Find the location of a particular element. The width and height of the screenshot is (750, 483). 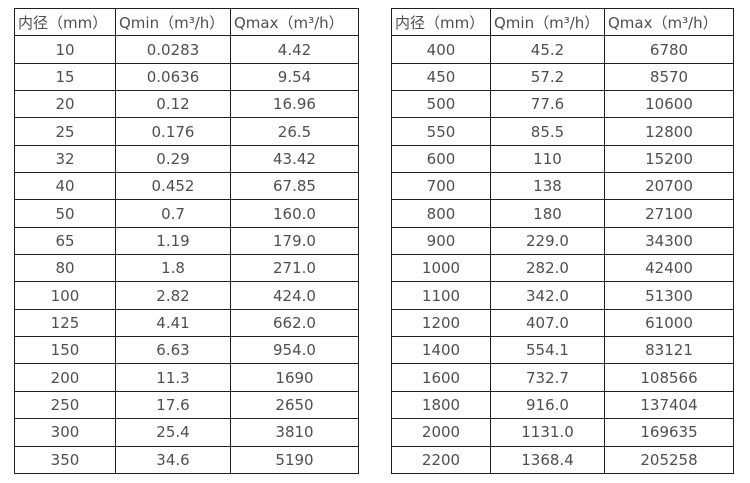

table-cell: 550 is located at coordinates (441, 131).